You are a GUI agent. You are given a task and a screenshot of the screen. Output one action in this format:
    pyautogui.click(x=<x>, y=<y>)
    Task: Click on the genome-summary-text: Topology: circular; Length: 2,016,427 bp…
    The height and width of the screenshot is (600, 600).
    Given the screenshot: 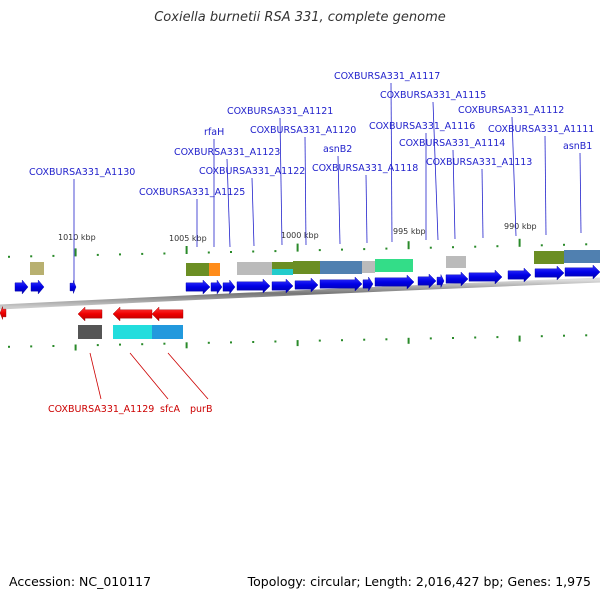 What is the action you would take?
    pyautogui.click(x=419, y=581)
    